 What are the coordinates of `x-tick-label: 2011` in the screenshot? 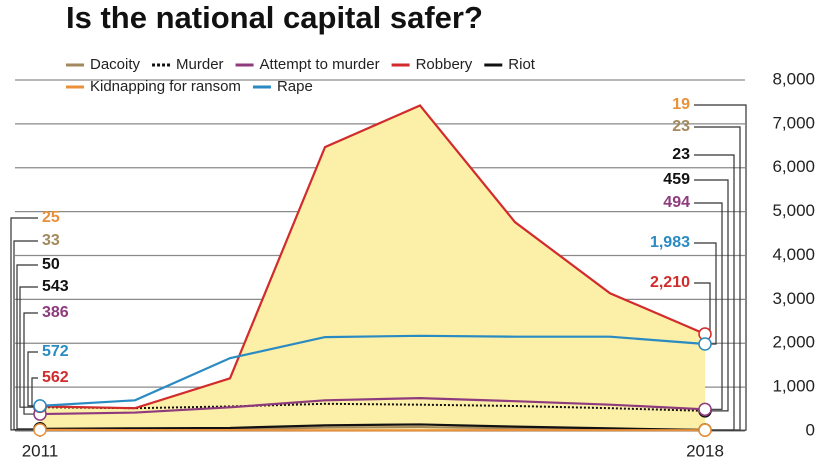 It's located at (40, 450).